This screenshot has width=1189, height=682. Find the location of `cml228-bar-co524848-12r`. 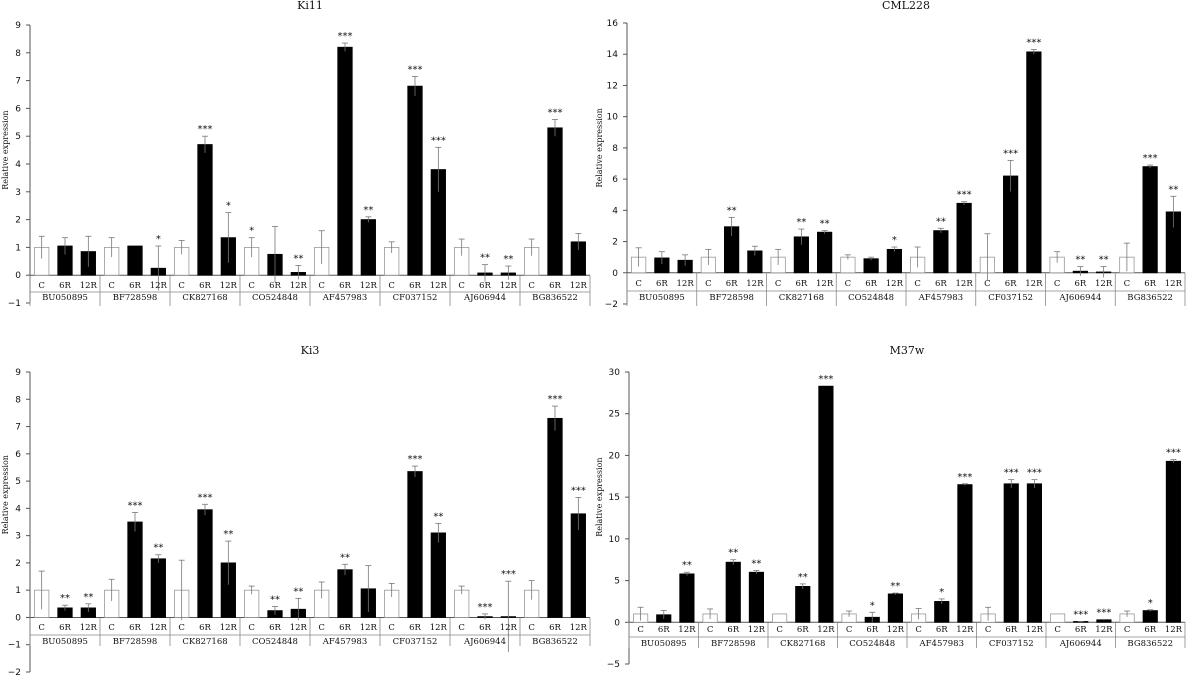

cml228-bar-co524848-12r is located at coordinates (894, 261).